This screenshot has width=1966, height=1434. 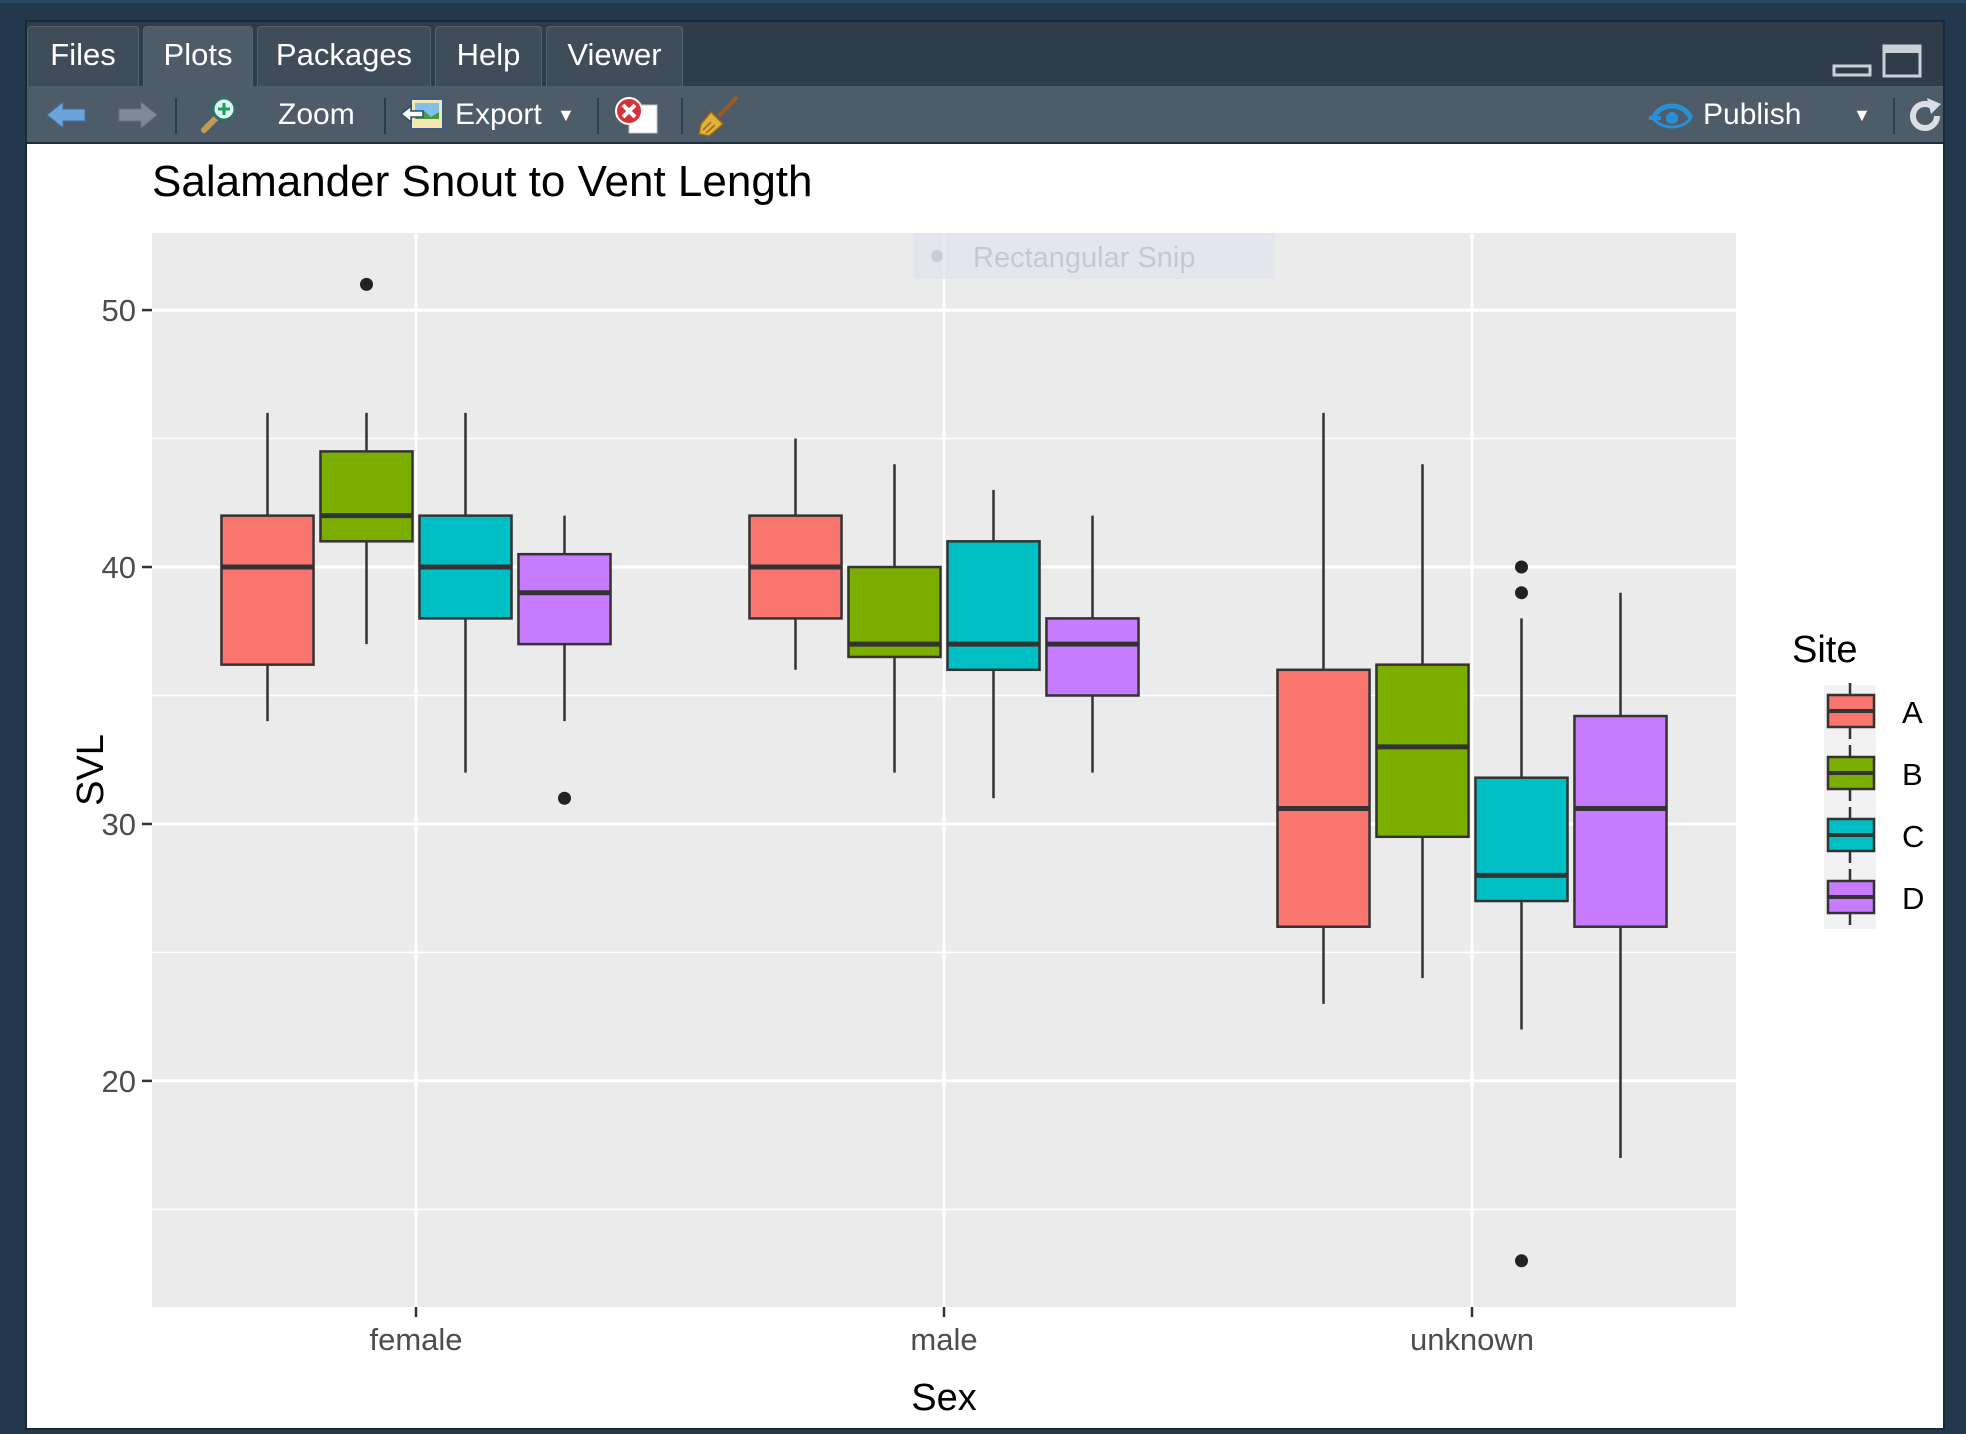 I want to click on back-arrow-icon, so click(x=66, y=115).